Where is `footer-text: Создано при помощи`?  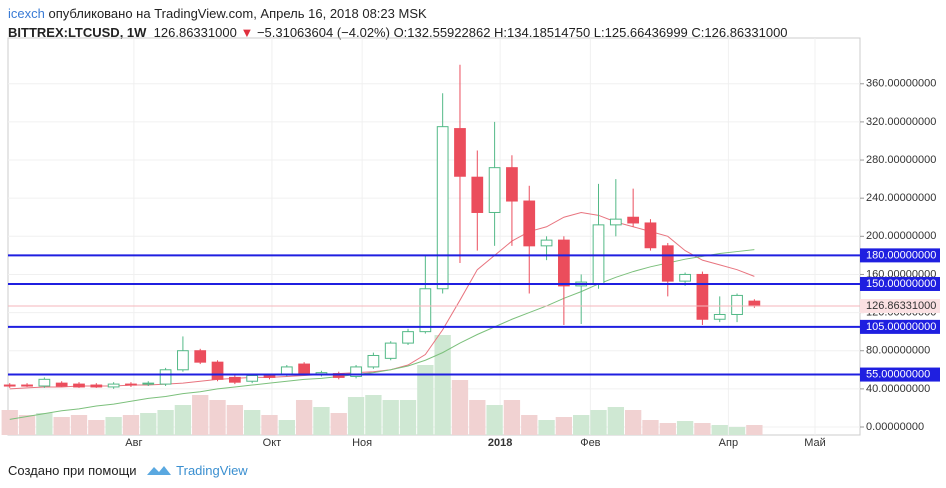
footer-text: Создано при помощи is located at coordinates (72, 470).